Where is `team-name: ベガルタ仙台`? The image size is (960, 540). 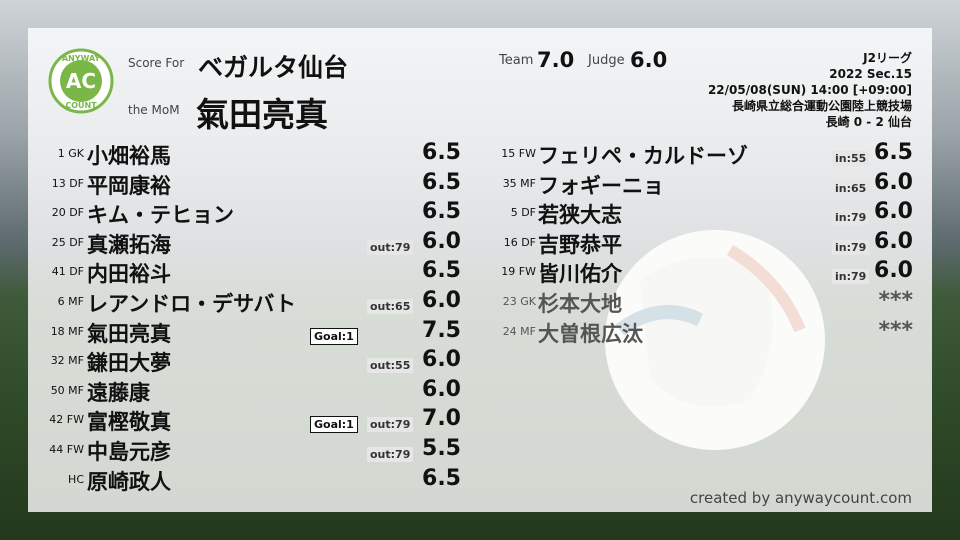
team-name: ベガルタ仙台 is located at coordinates (273, 67).